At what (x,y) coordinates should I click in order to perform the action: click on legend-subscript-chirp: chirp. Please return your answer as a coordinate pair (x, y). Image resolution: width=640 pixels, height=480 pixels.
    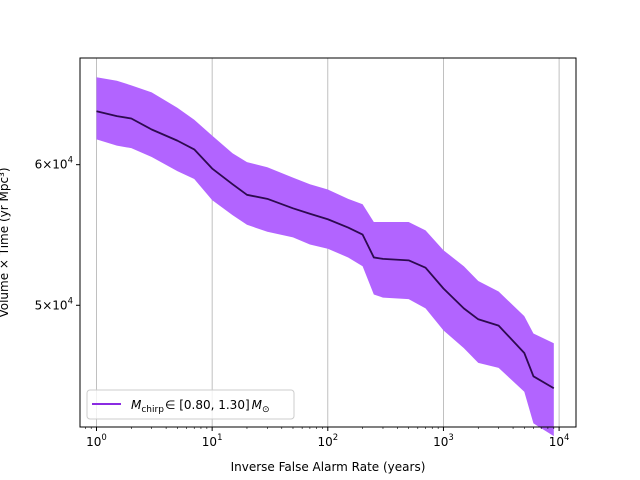
    Looking at the image, I should click on (152, 410).